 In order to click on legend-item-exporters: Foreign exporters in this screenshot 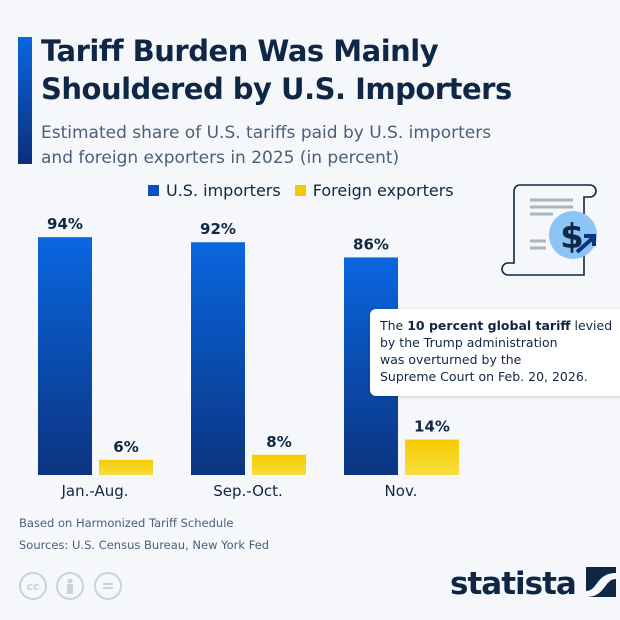, I will do `click(374, 190)`.